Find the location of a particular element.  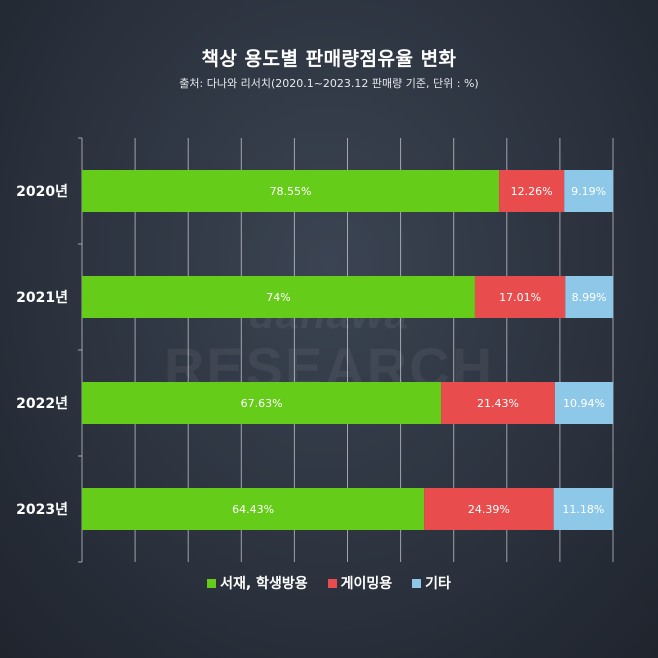

legend-item-study: 서재, 학생방용 is located at coordinates (257, 583).